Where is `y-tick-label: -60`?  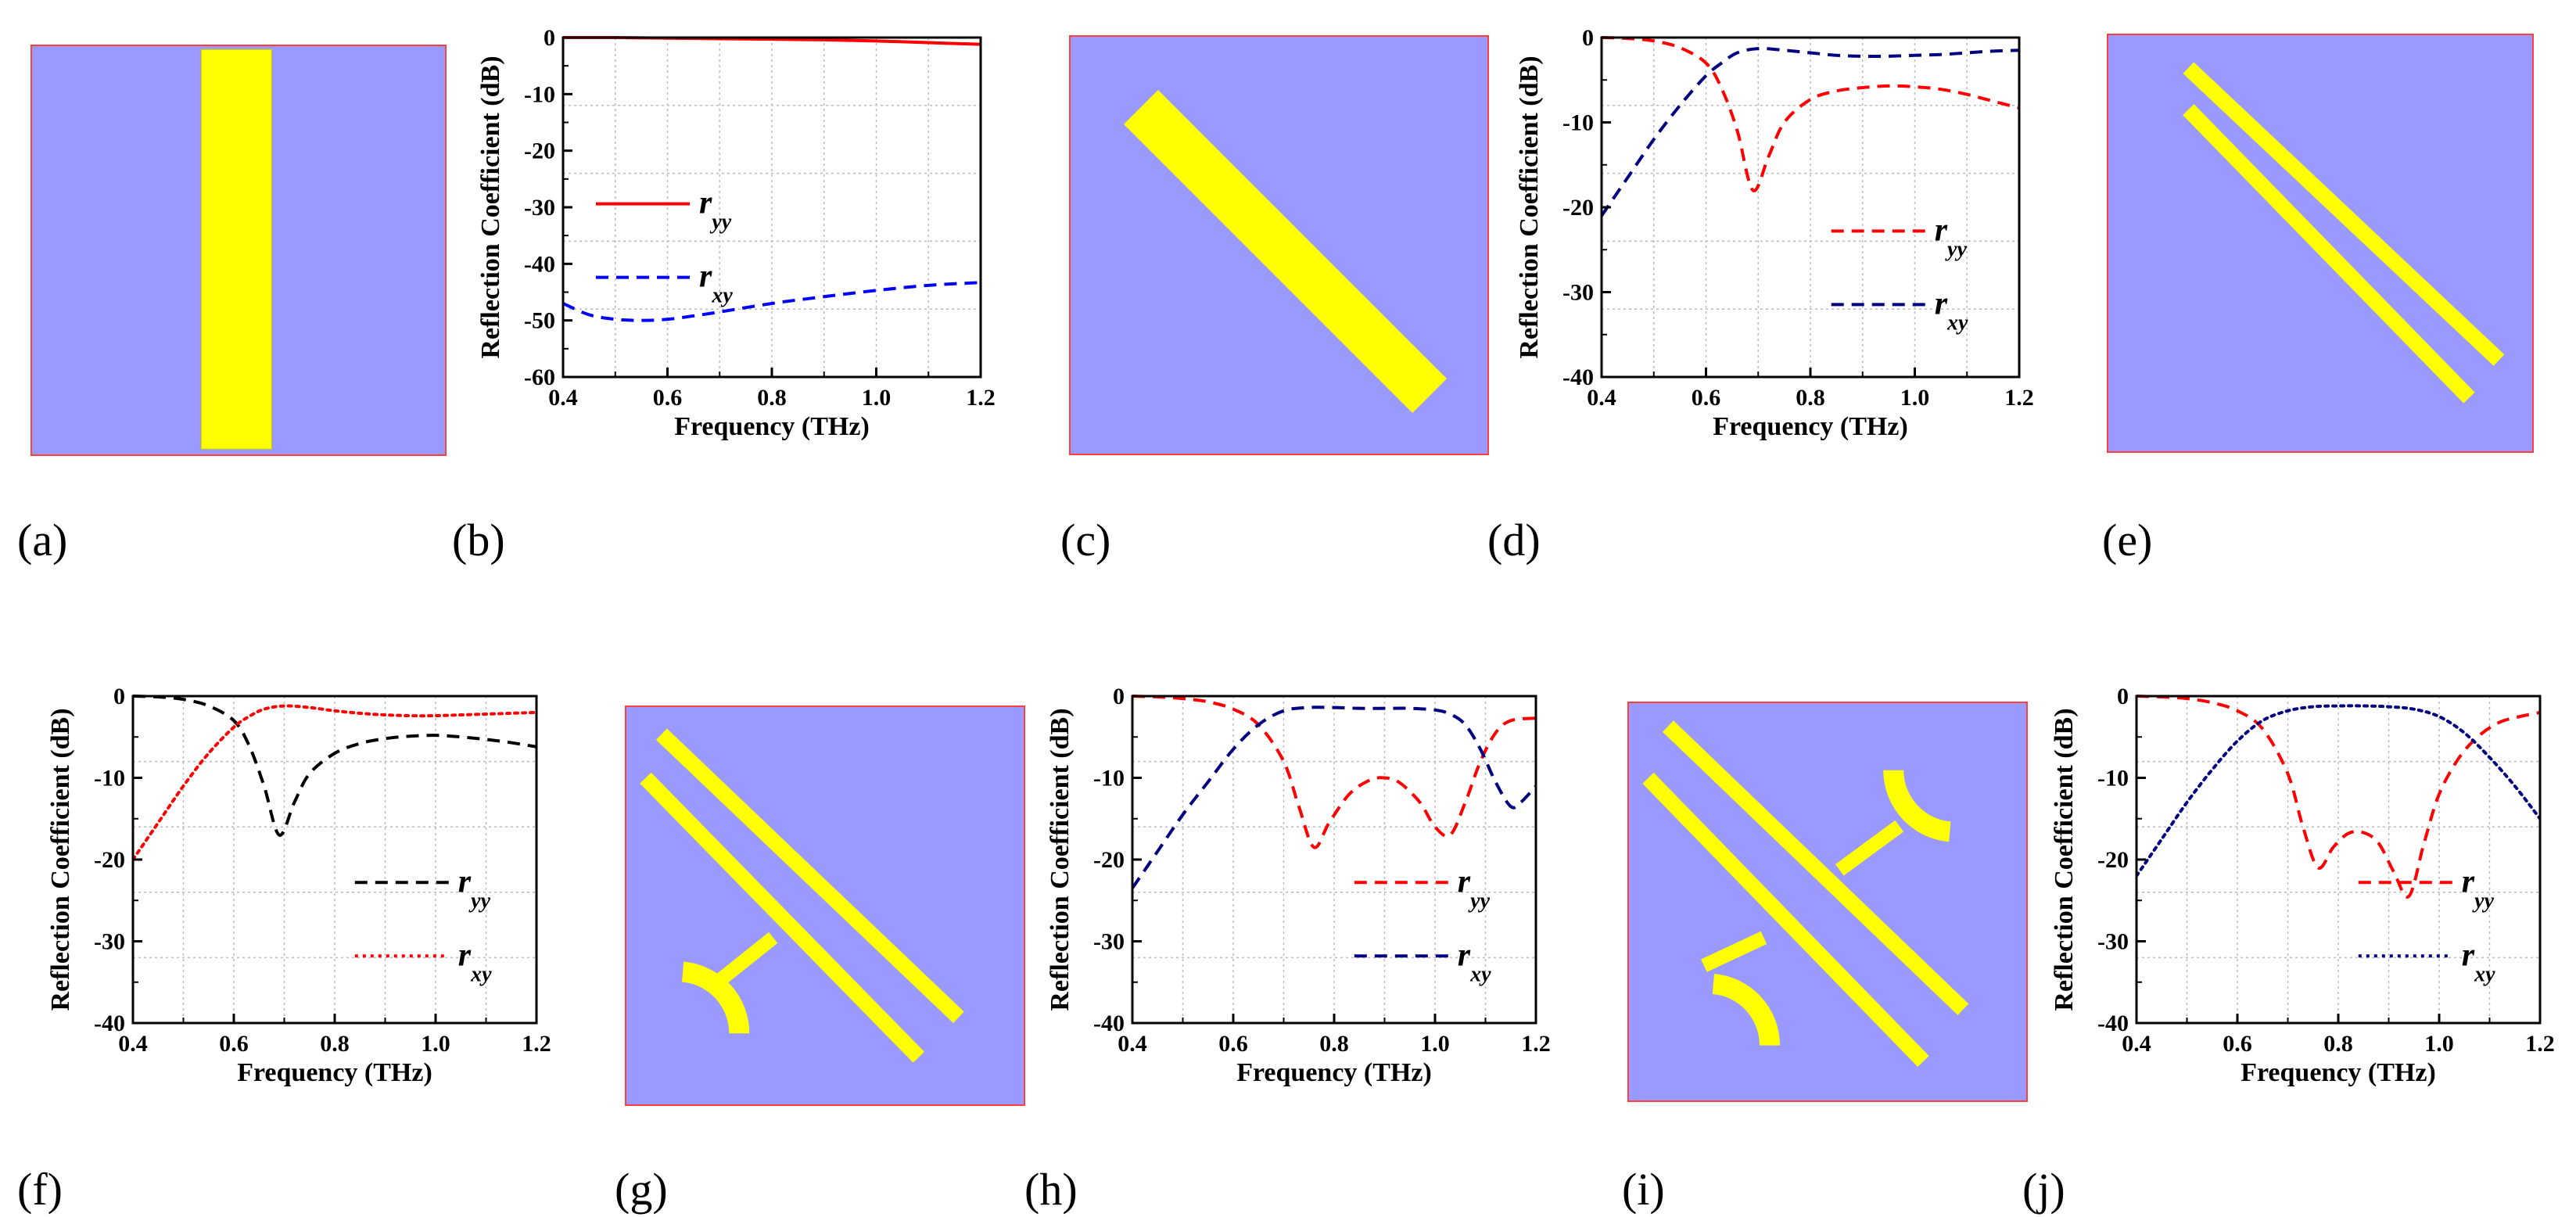 y-tick-label: -60 is located at coordinates (539, 377).